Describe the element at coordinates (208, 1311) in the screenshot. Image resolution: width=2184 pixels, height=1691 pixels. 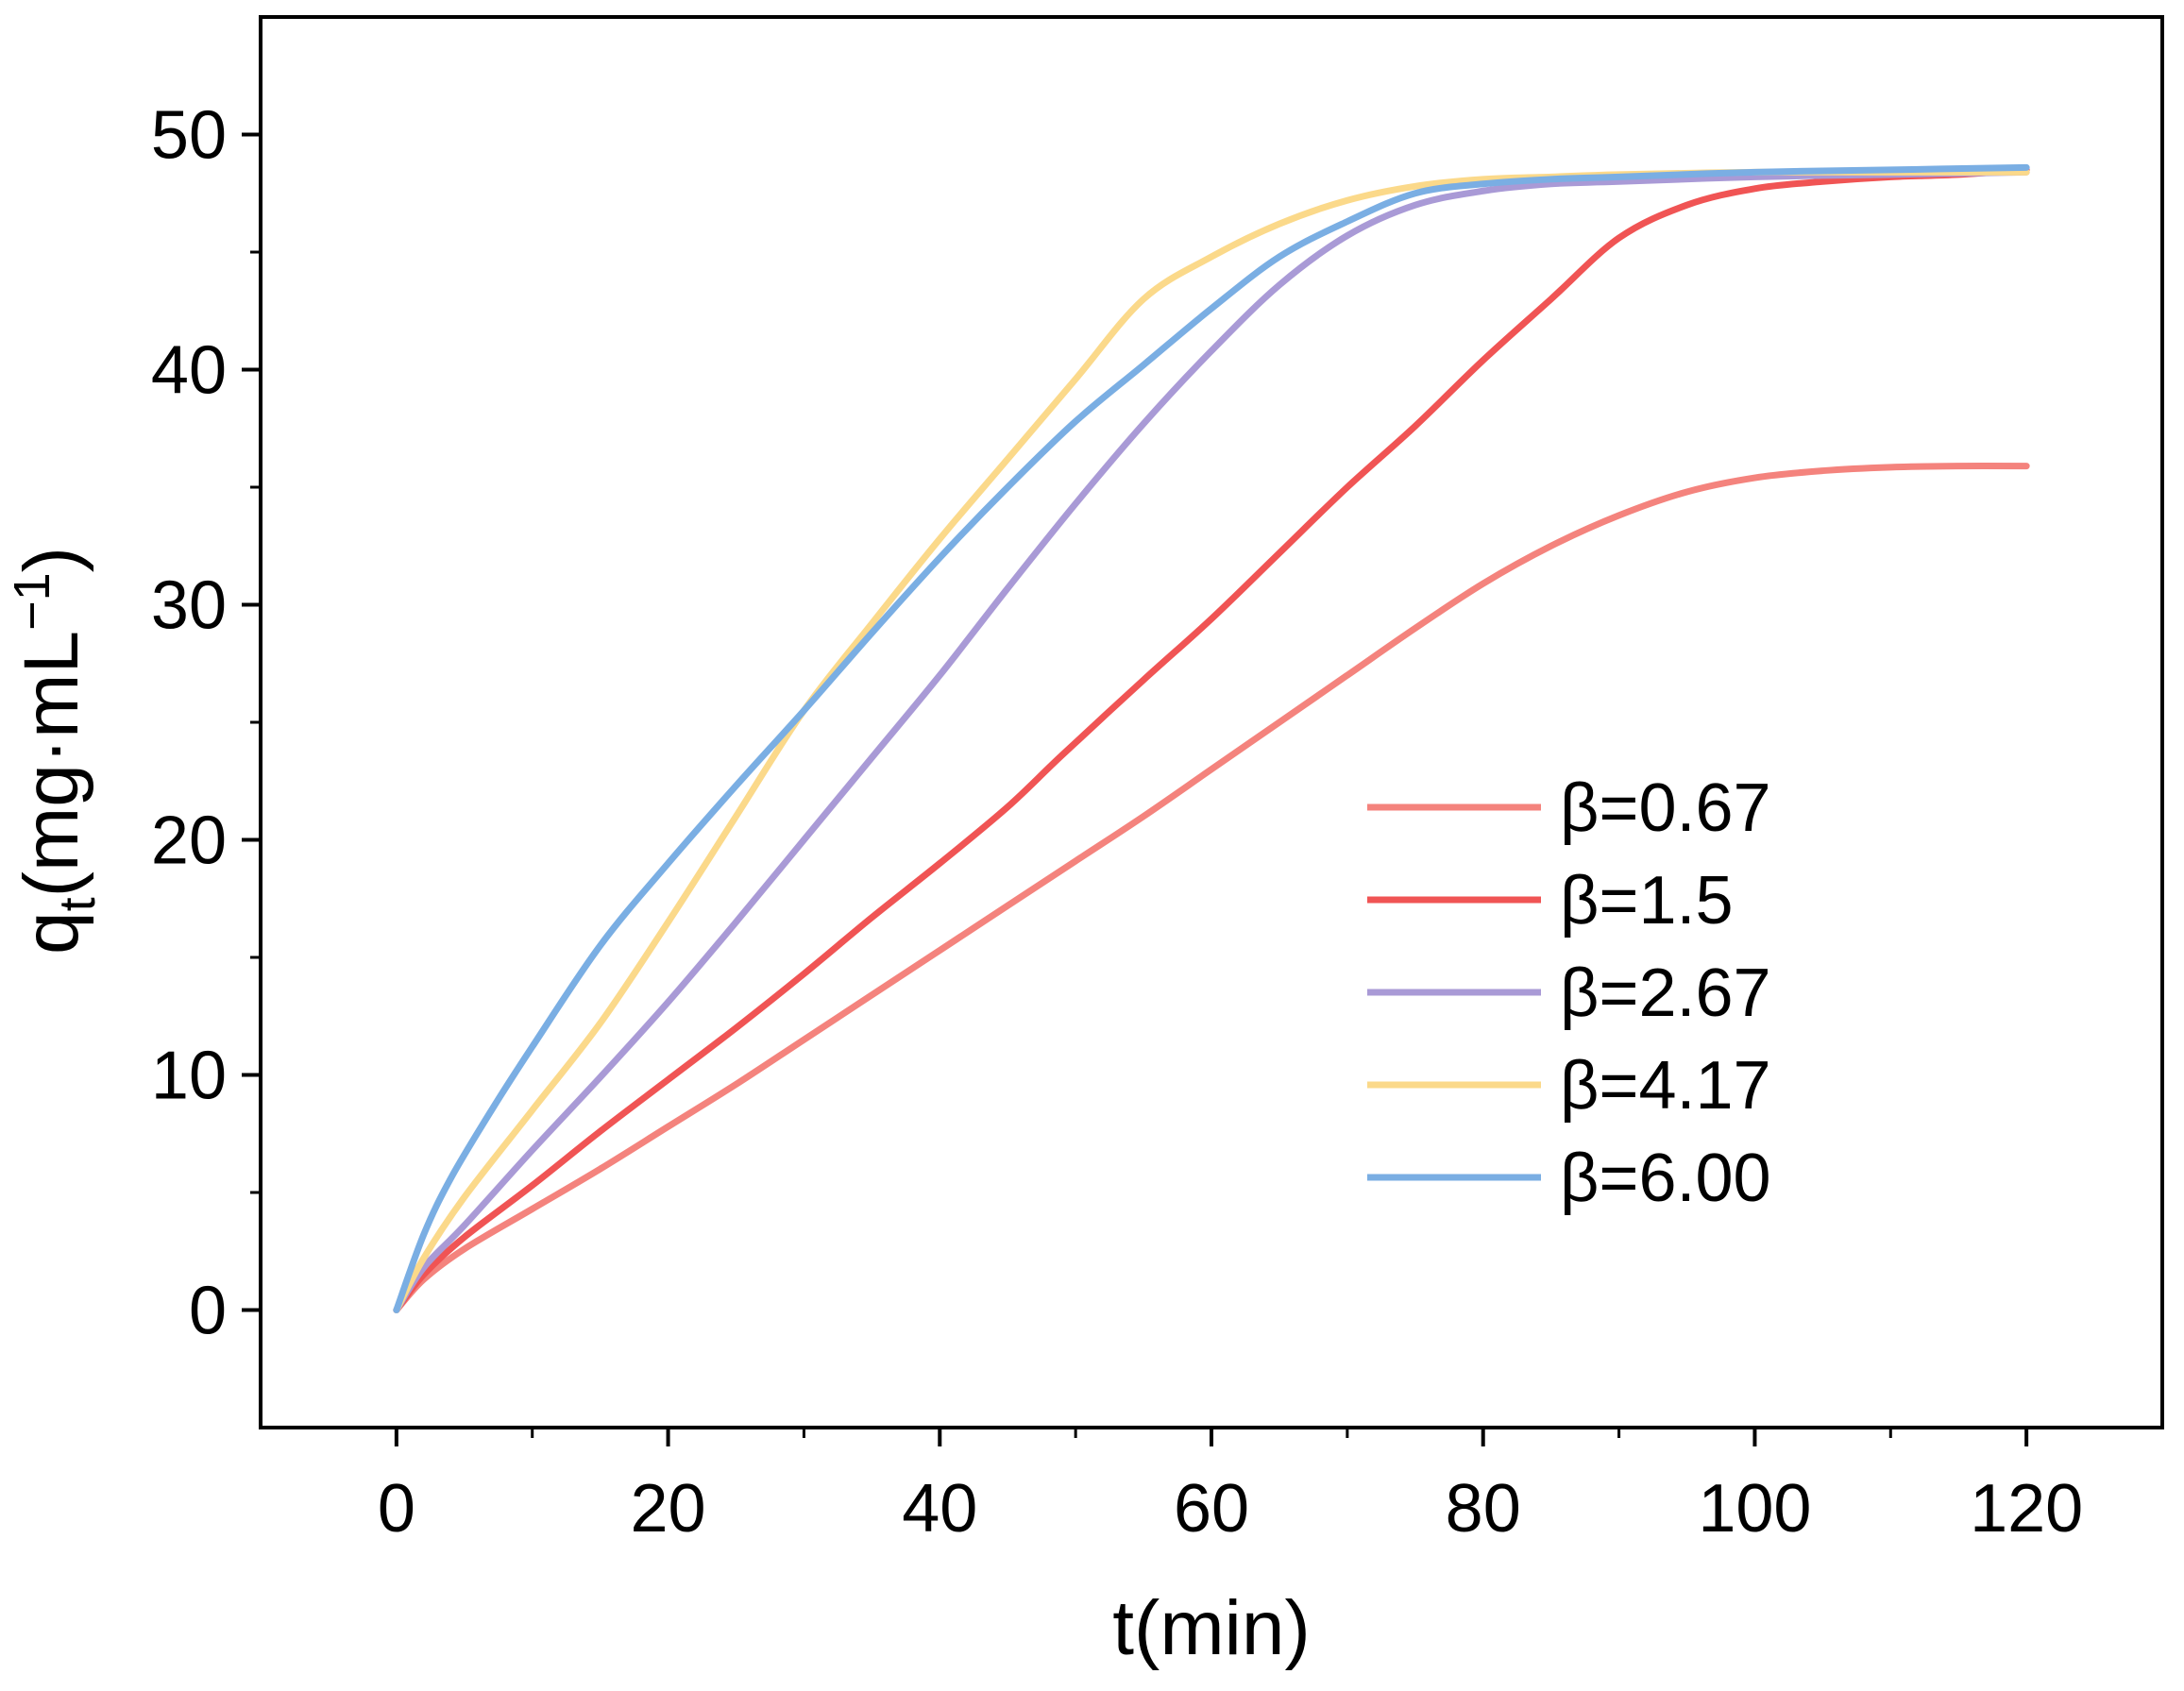
I see `y-tick-label: 0` at that location.